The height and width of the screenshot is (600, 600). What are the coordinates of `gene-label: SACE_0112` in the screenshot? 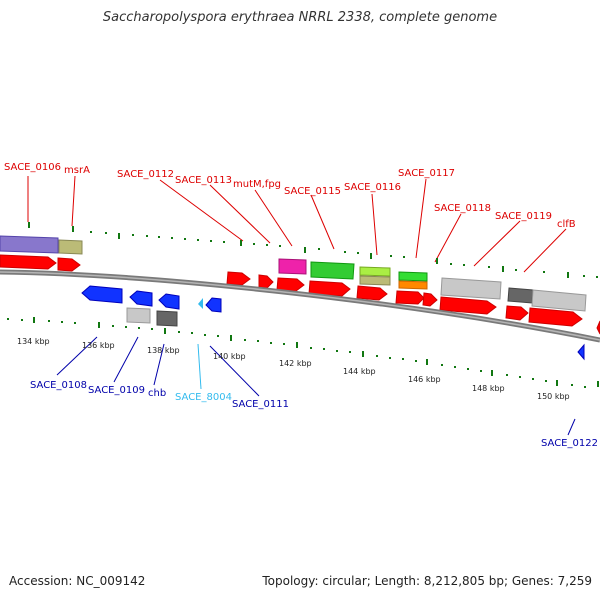 It's located at (145, 174).